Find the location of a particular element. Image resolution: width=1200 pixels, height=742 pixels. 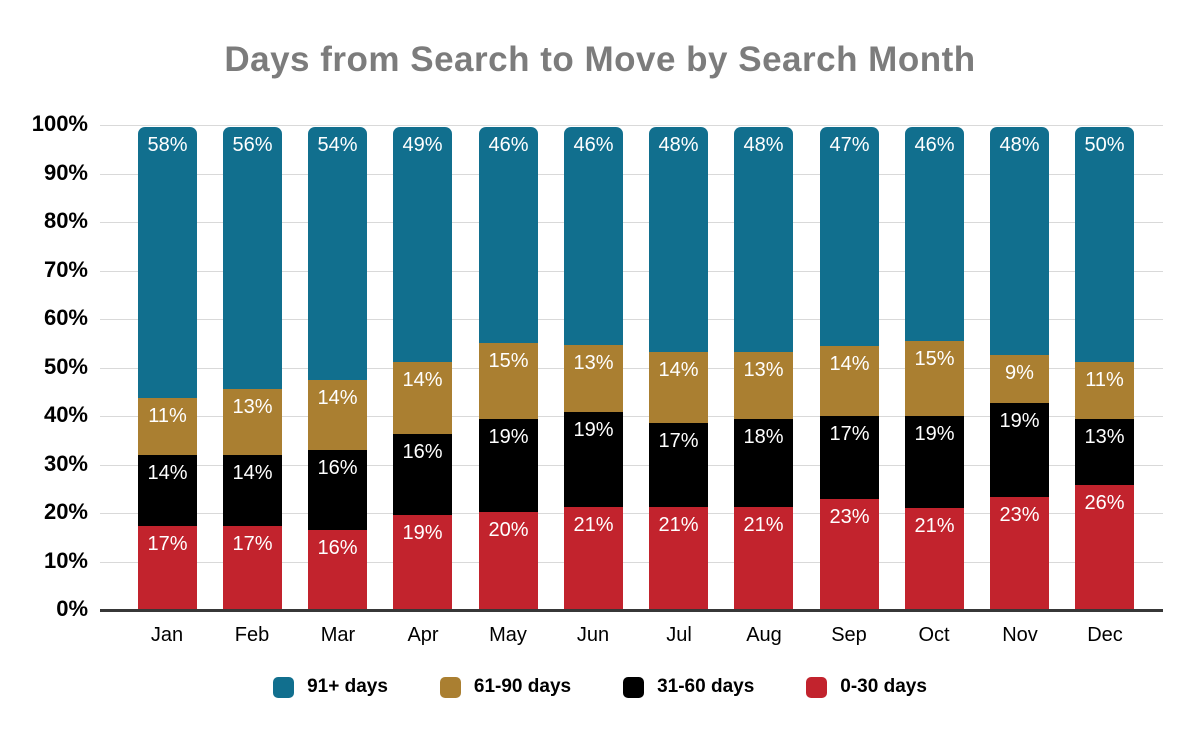

x-tick-label-jan: Jan is located at coordinates (167, 635).